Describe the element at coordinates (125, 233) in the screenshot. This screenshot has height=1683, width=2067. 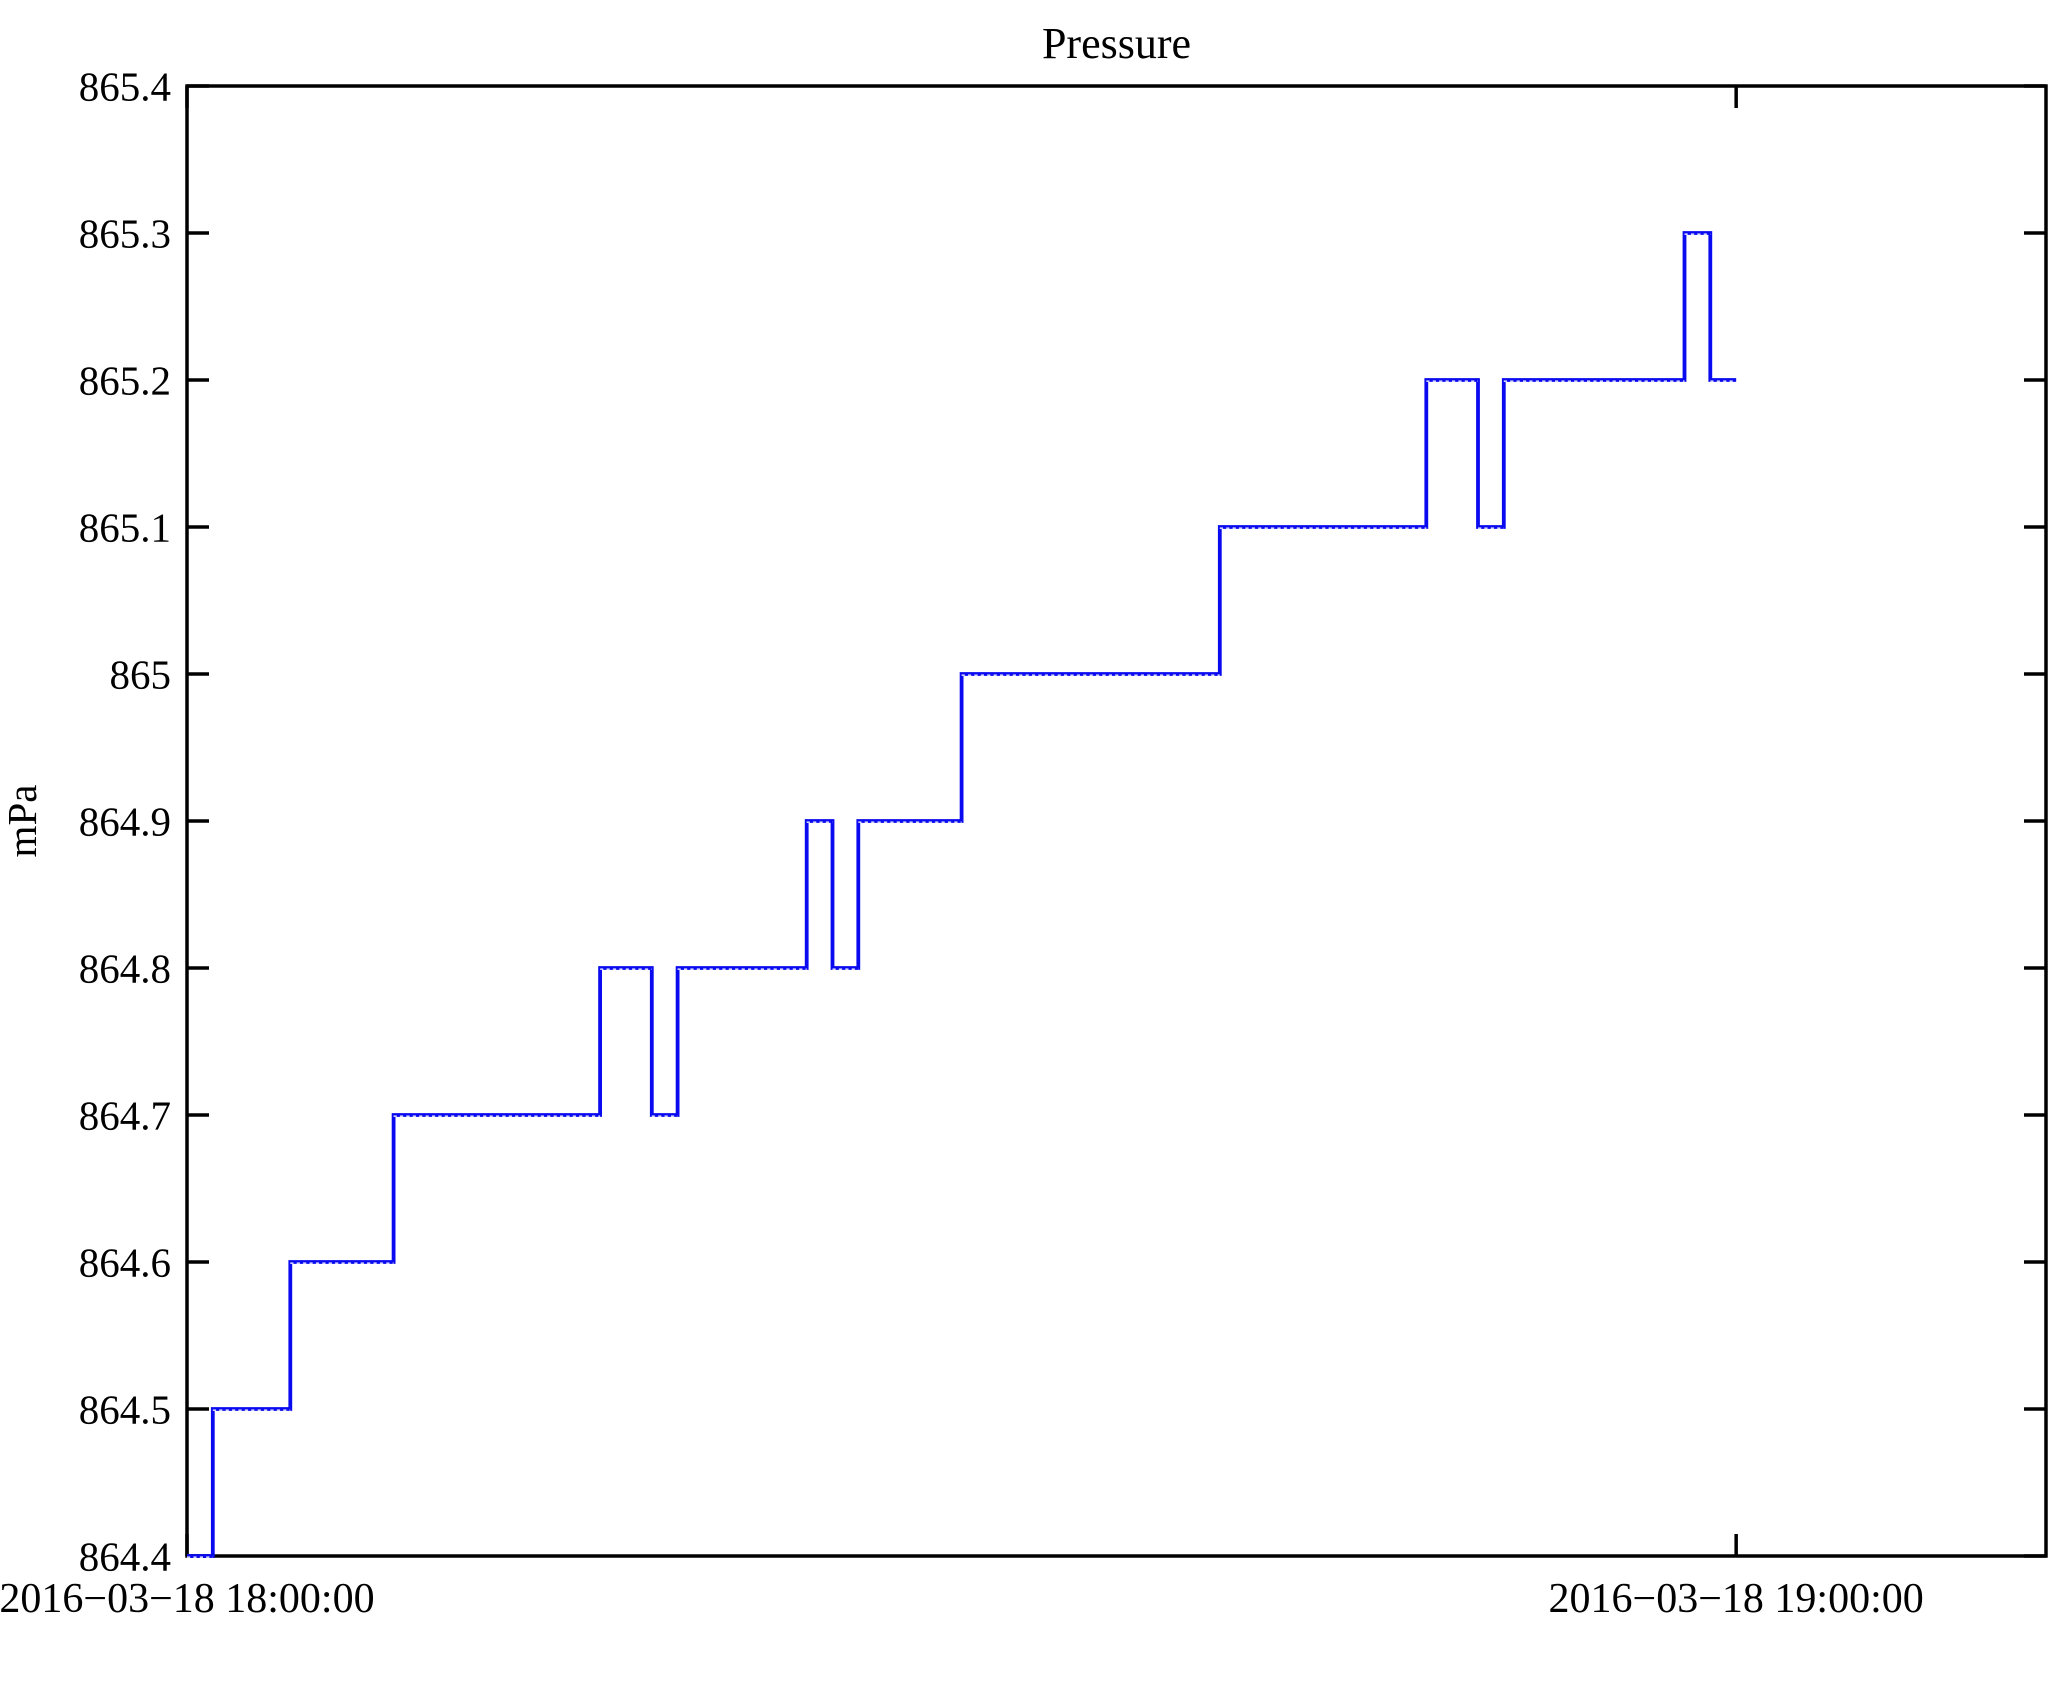
I see `y-tick-label: 865.3` at that location.